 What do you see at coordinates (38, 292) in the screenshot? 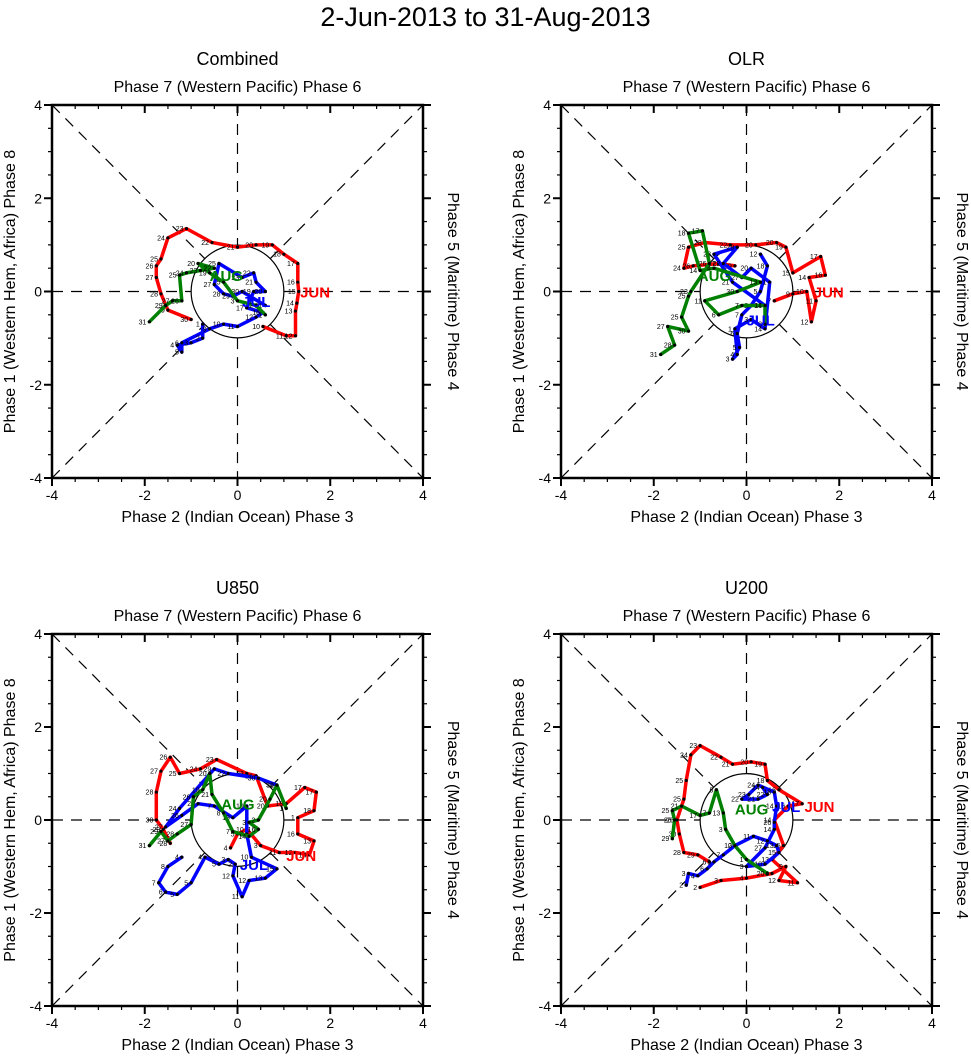
I see `y-tick-label: 0` at bounding box center [38, 292].